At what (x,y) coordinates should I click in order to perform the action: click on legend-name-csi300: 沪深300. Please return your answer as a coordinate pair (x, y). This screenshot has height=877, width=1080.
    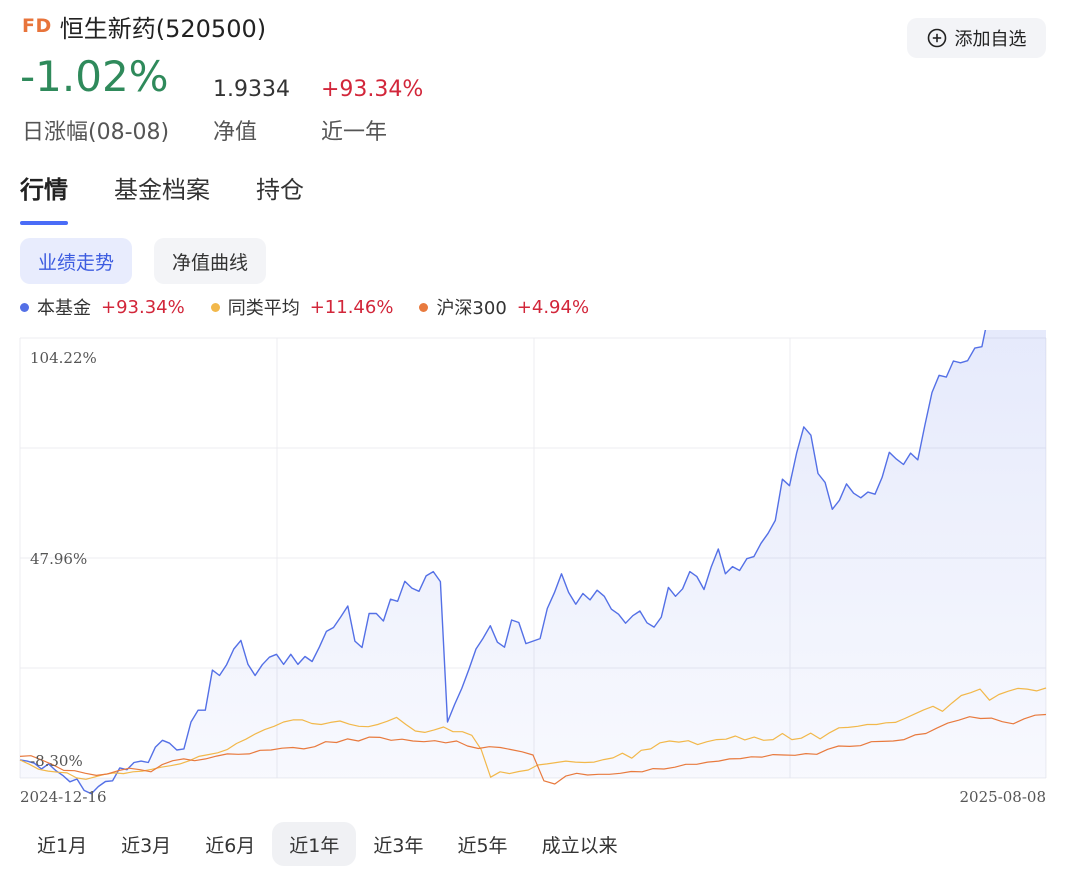
    Looking at the image, I should click on (471, 308).